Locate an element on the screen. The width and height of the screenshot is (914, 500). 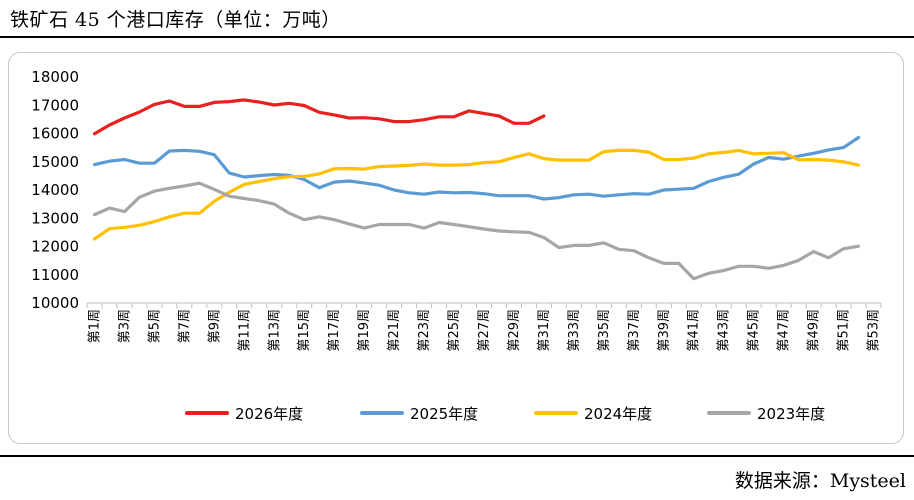
x-tick-label: 第51周 is located at coordinates (844, 330).